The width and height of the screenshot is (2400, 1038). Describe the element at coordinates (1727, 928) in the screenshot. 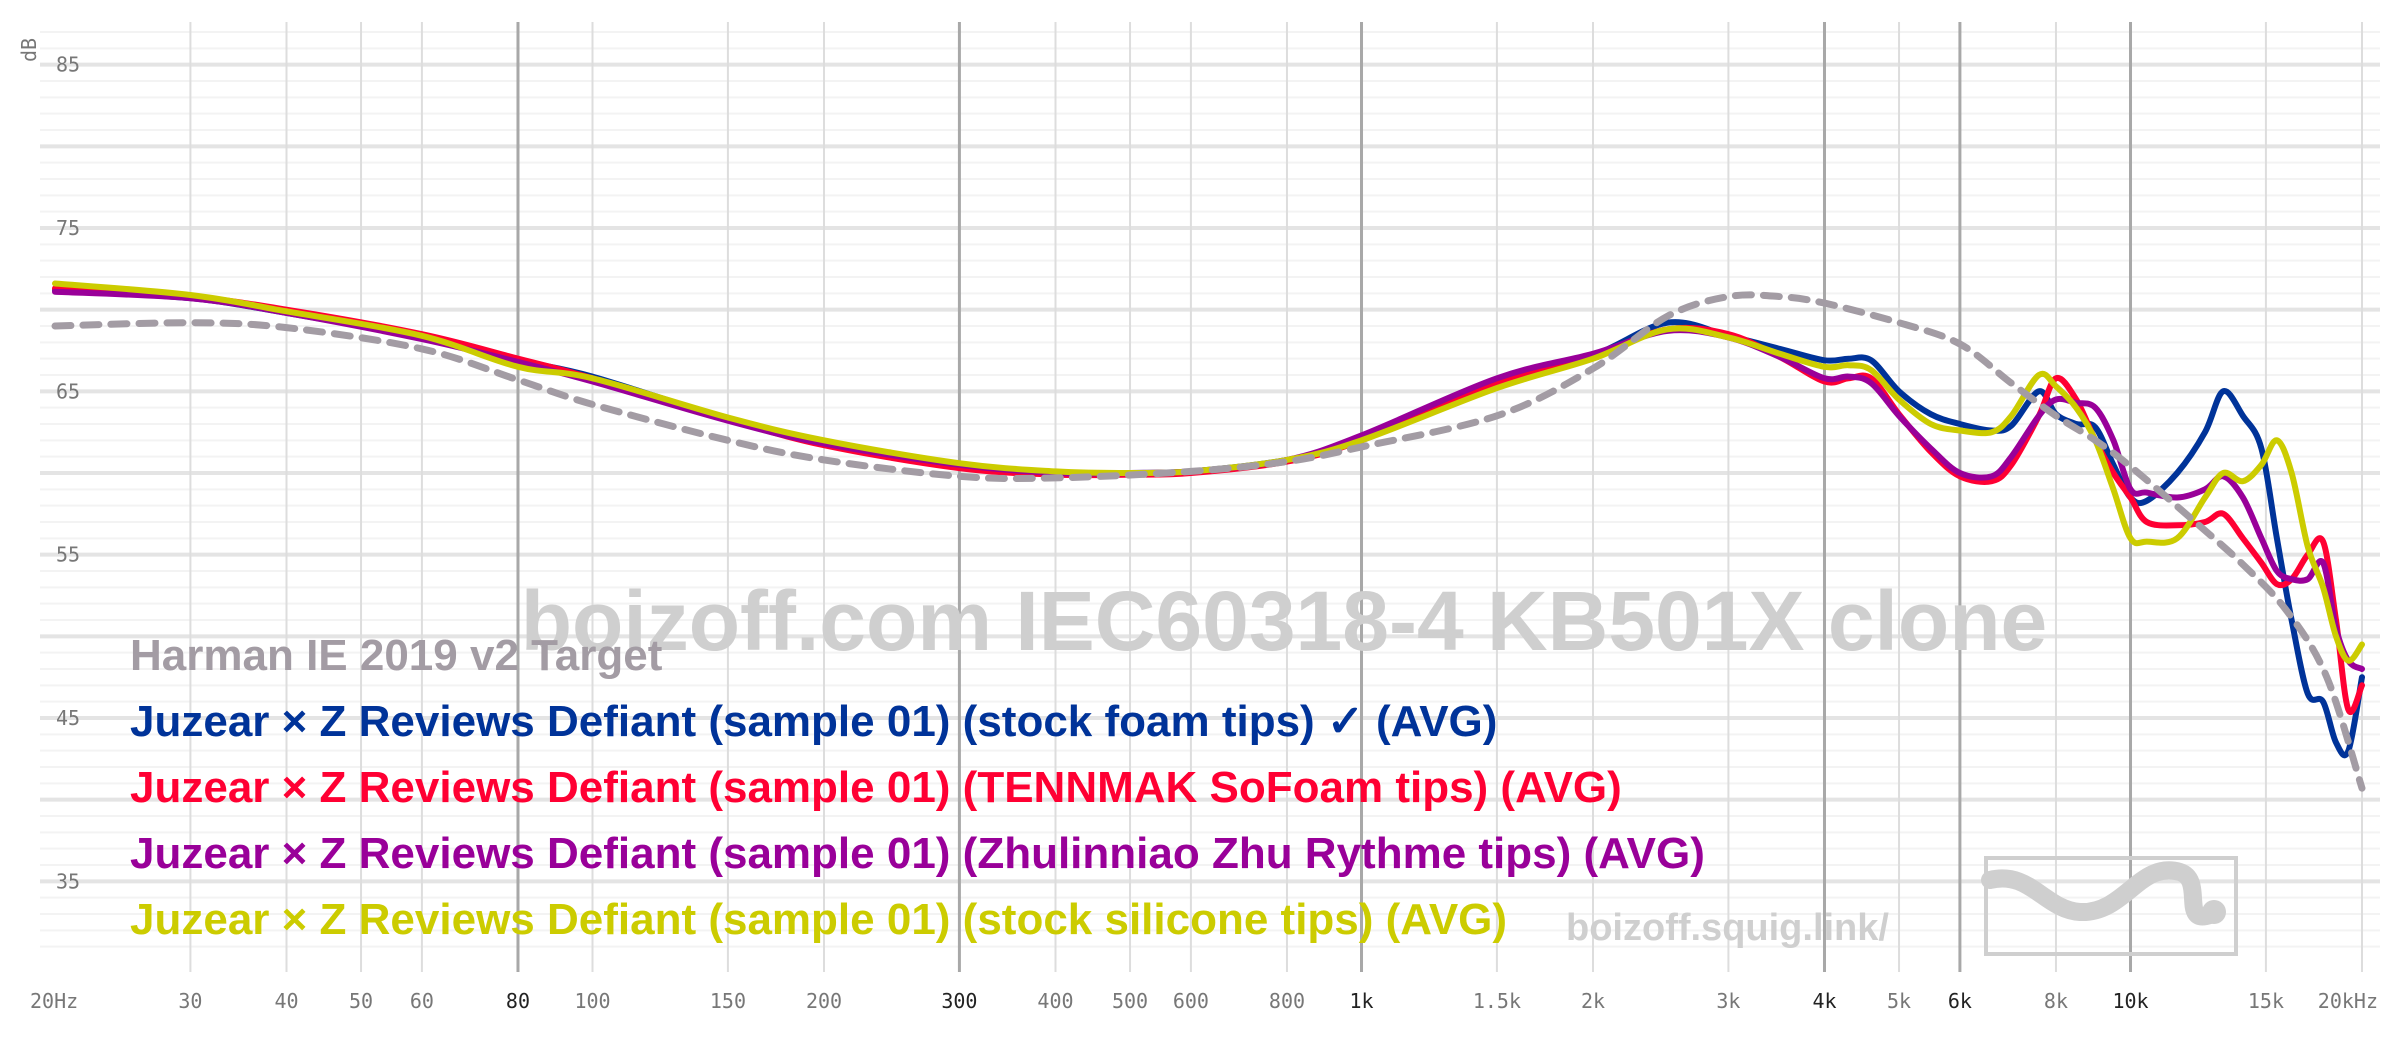

I see `watermark-url: boizoff.squig.link/` at that location.